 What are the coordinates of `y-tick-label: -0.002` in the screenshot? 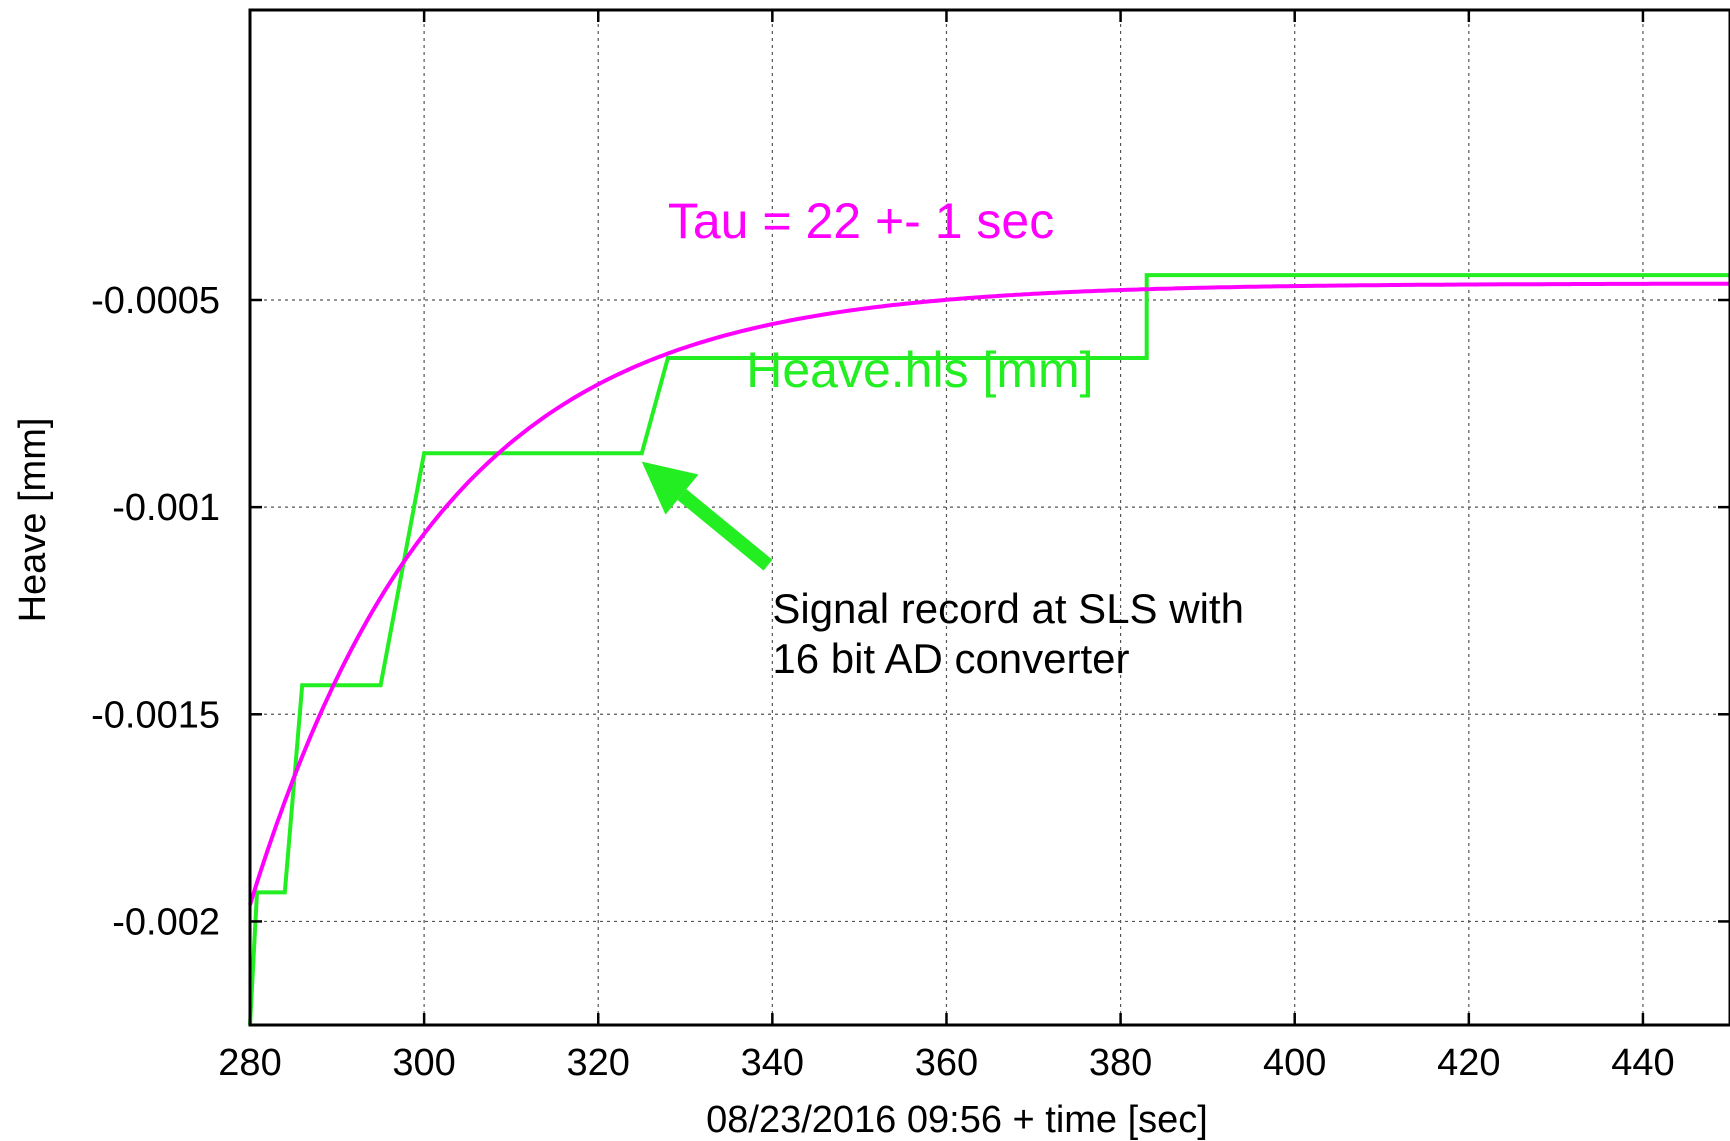 It's located at (166, 922).